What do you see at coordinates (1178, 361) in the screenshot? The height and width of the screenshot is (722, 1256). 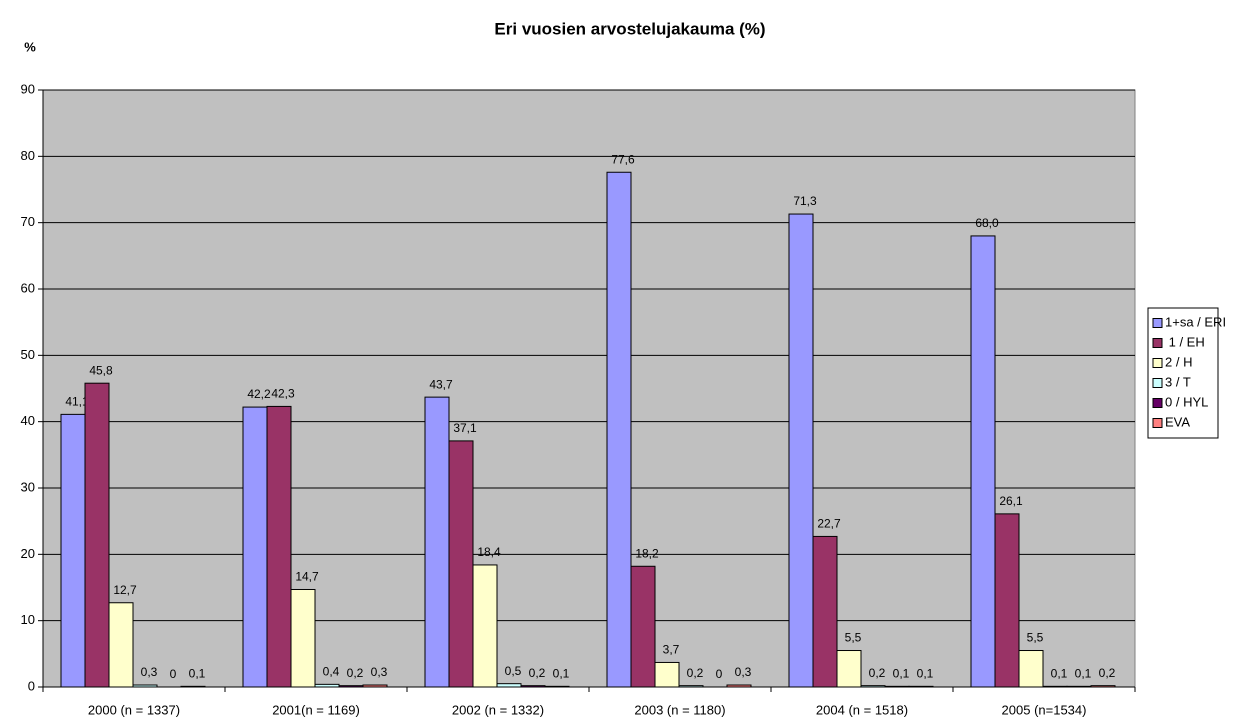 I see `legend-label: 2 / H` at bounding box center [1178, 361].